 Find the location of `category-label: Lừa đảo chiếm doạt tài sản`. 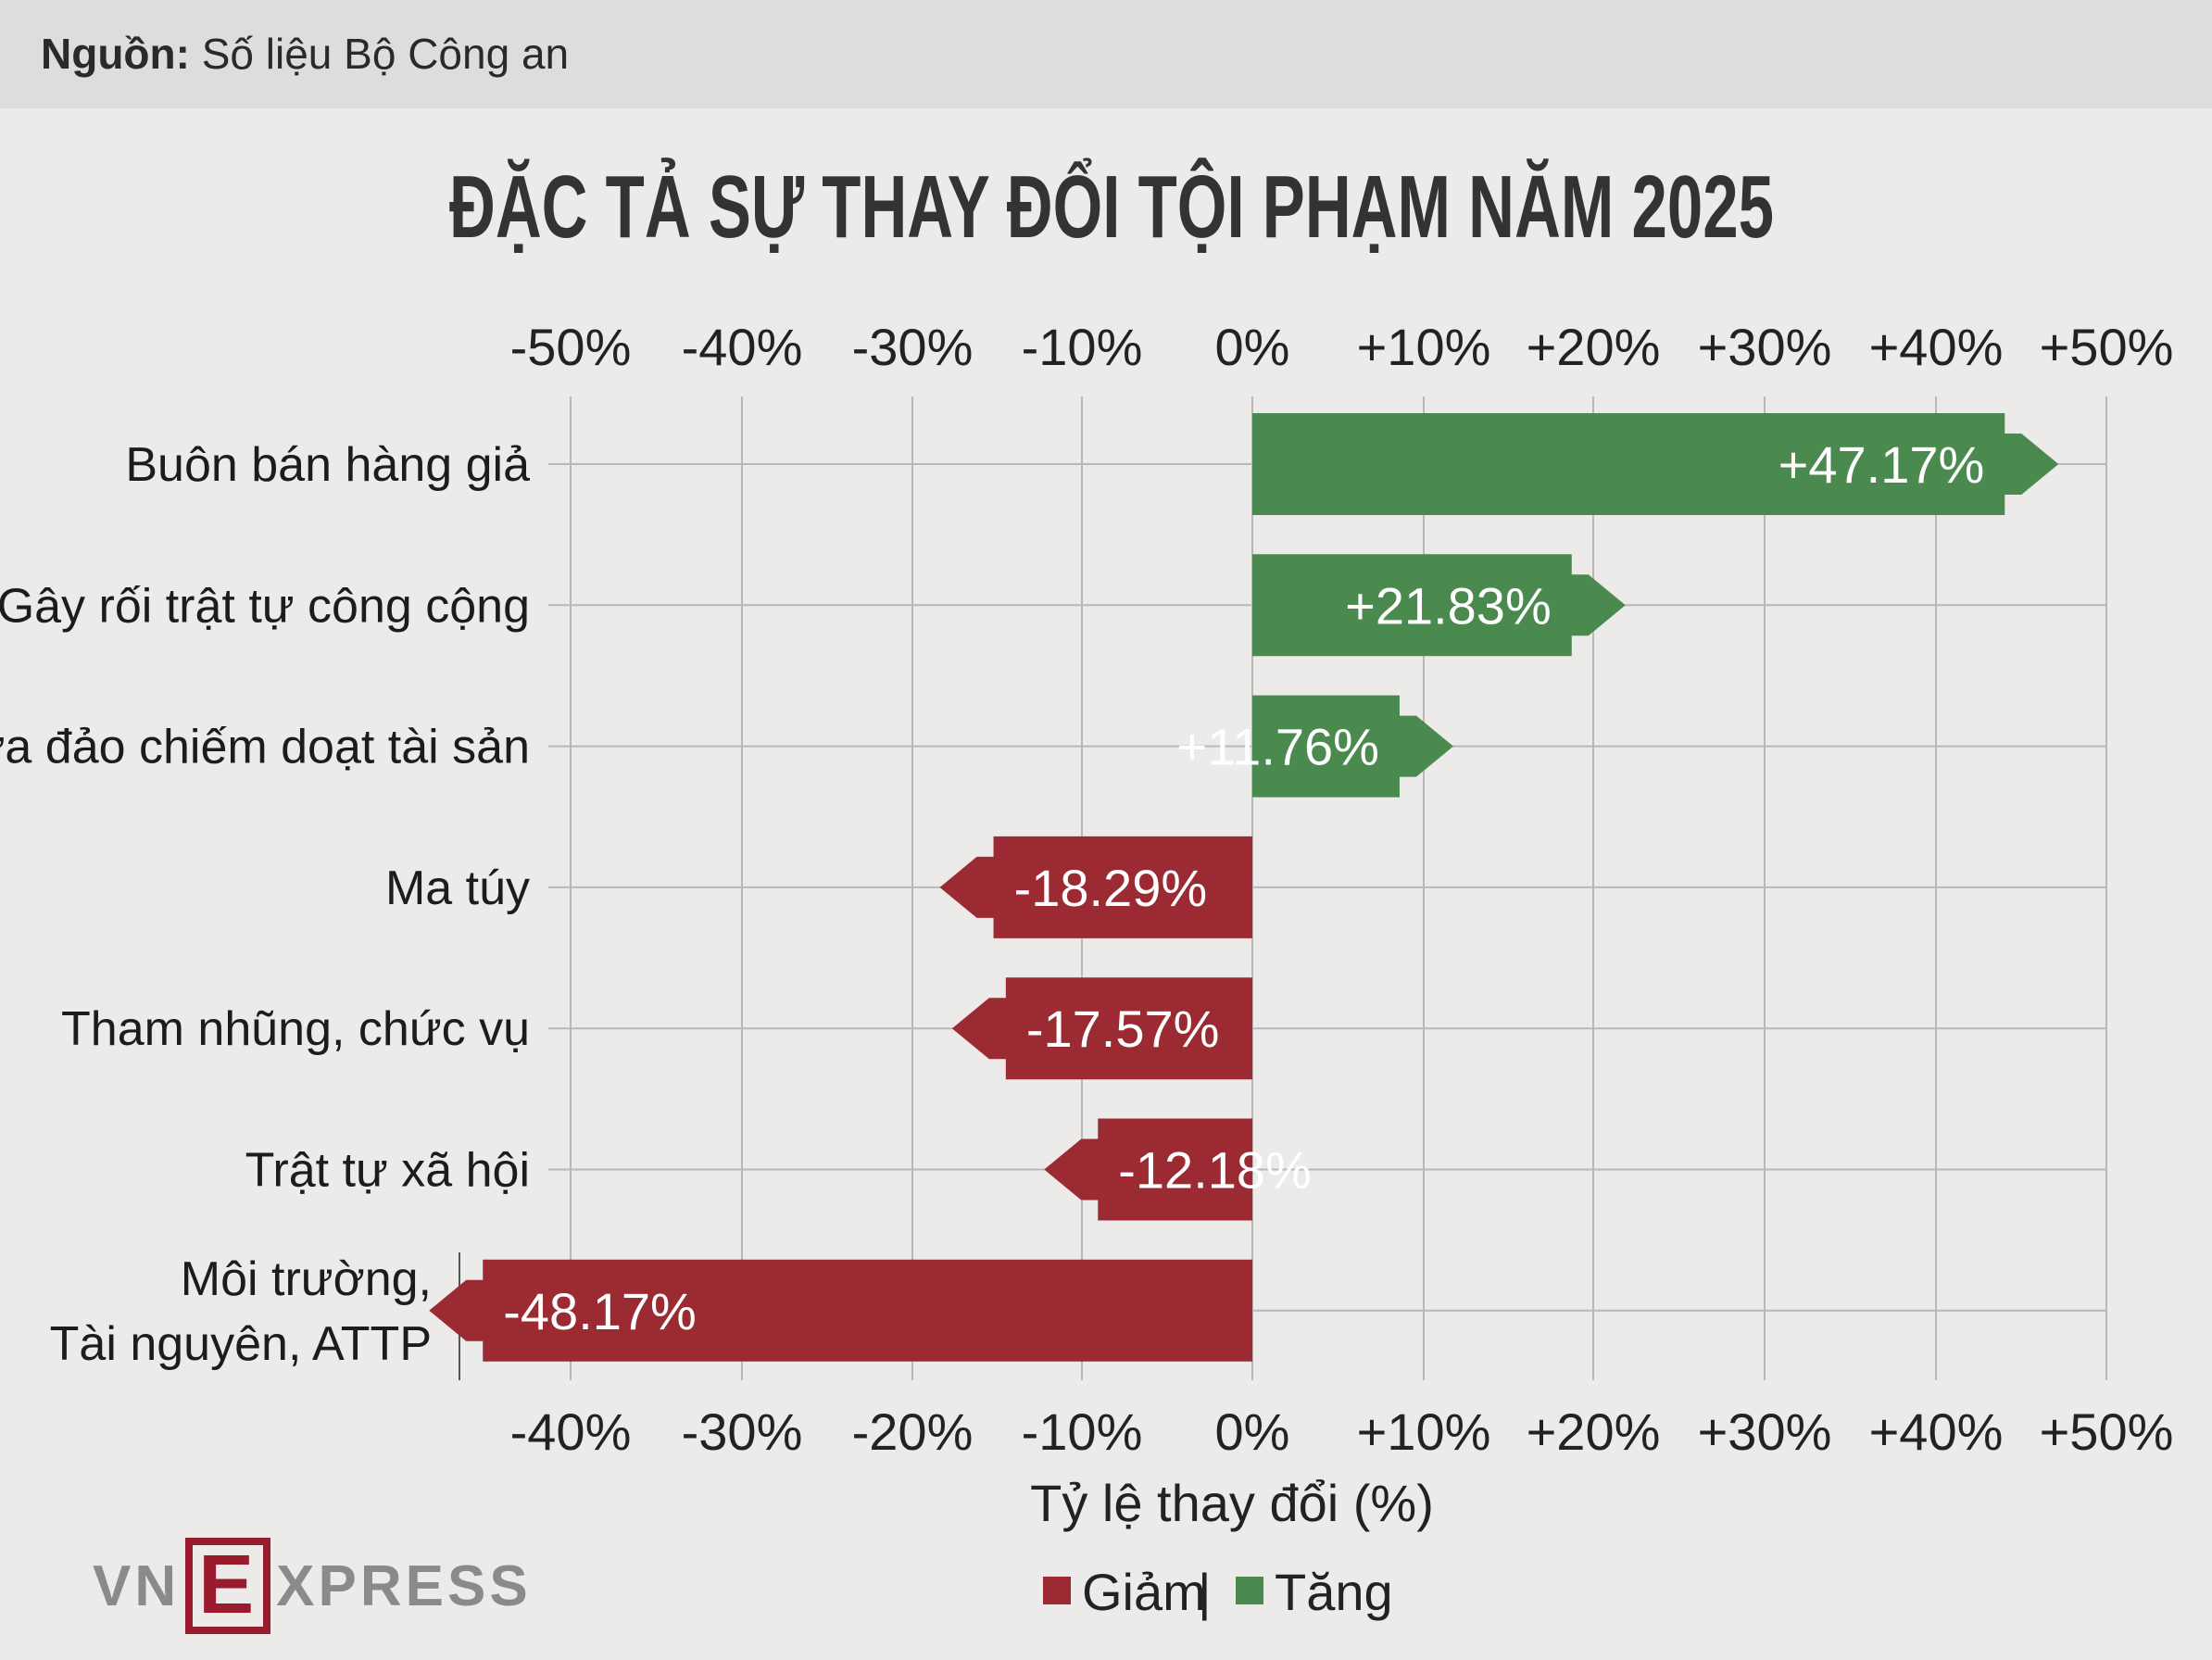

category-label: Lừa đảo chiếm doạt tài sản is located at coordinates (265, 747).